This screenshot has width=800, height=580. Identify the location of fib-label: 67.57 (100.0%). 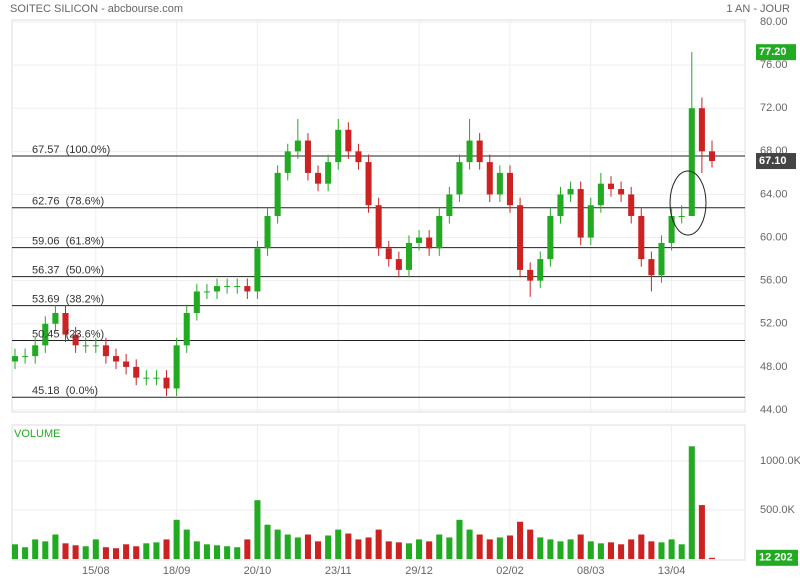
(71, 150).